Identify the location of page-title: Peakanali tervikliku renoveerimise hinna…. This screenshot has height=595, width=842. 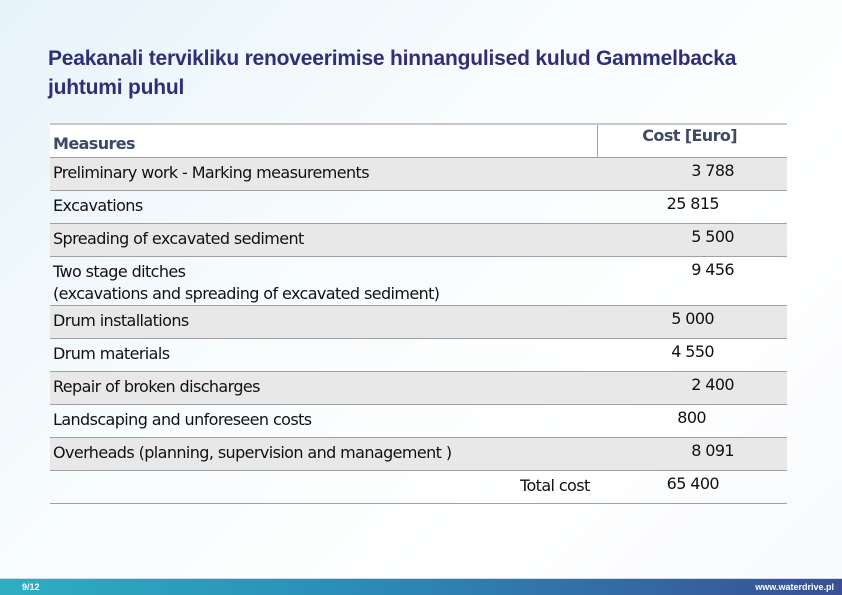
(392, 73).